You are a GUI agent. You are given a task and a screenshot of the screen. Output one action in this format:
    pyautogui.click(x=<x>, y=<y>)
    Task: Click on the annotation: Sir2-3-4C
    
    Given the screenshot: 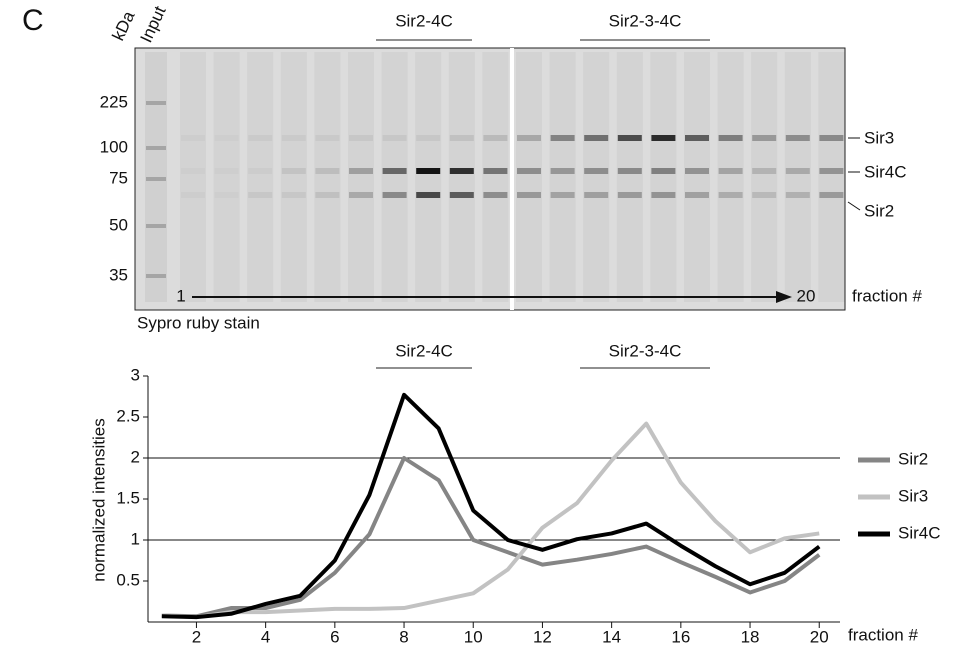 What is the action you would take?
    pyautogui.click(x=645, y=350)
    